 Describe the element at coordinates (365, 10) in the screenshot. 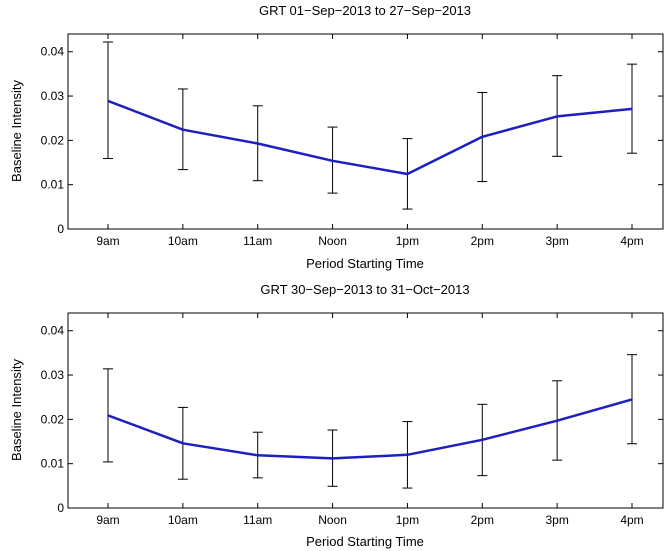

I see `chart-title: GRT 01−Sep−2013 to 27−Sep−2013` at that location.